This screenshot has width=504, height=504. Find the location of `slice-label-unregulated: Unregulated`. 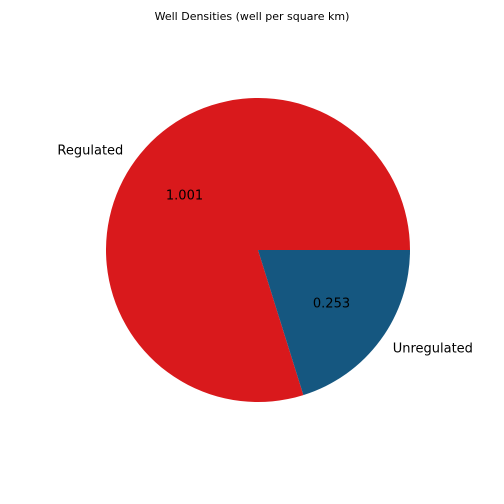

slice-label-unregulated: Unregulated is located at coordinates (433, 349).